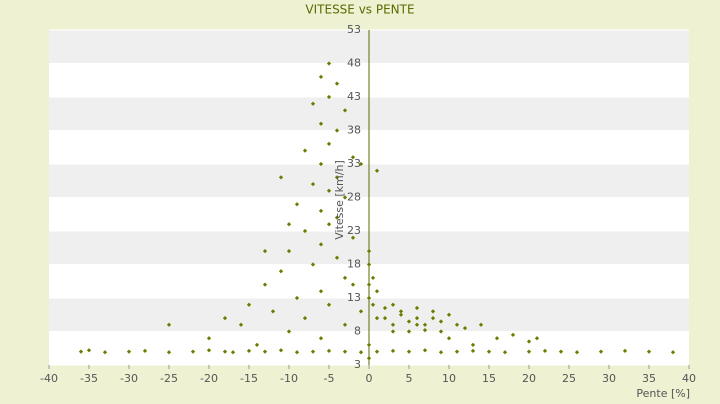 The width and height of the screenshot is (720, 404). What do you see at coordinates (354, 63) in the screenshot?
I see `y-tick-label: 48` at bounding box center [354, 63].